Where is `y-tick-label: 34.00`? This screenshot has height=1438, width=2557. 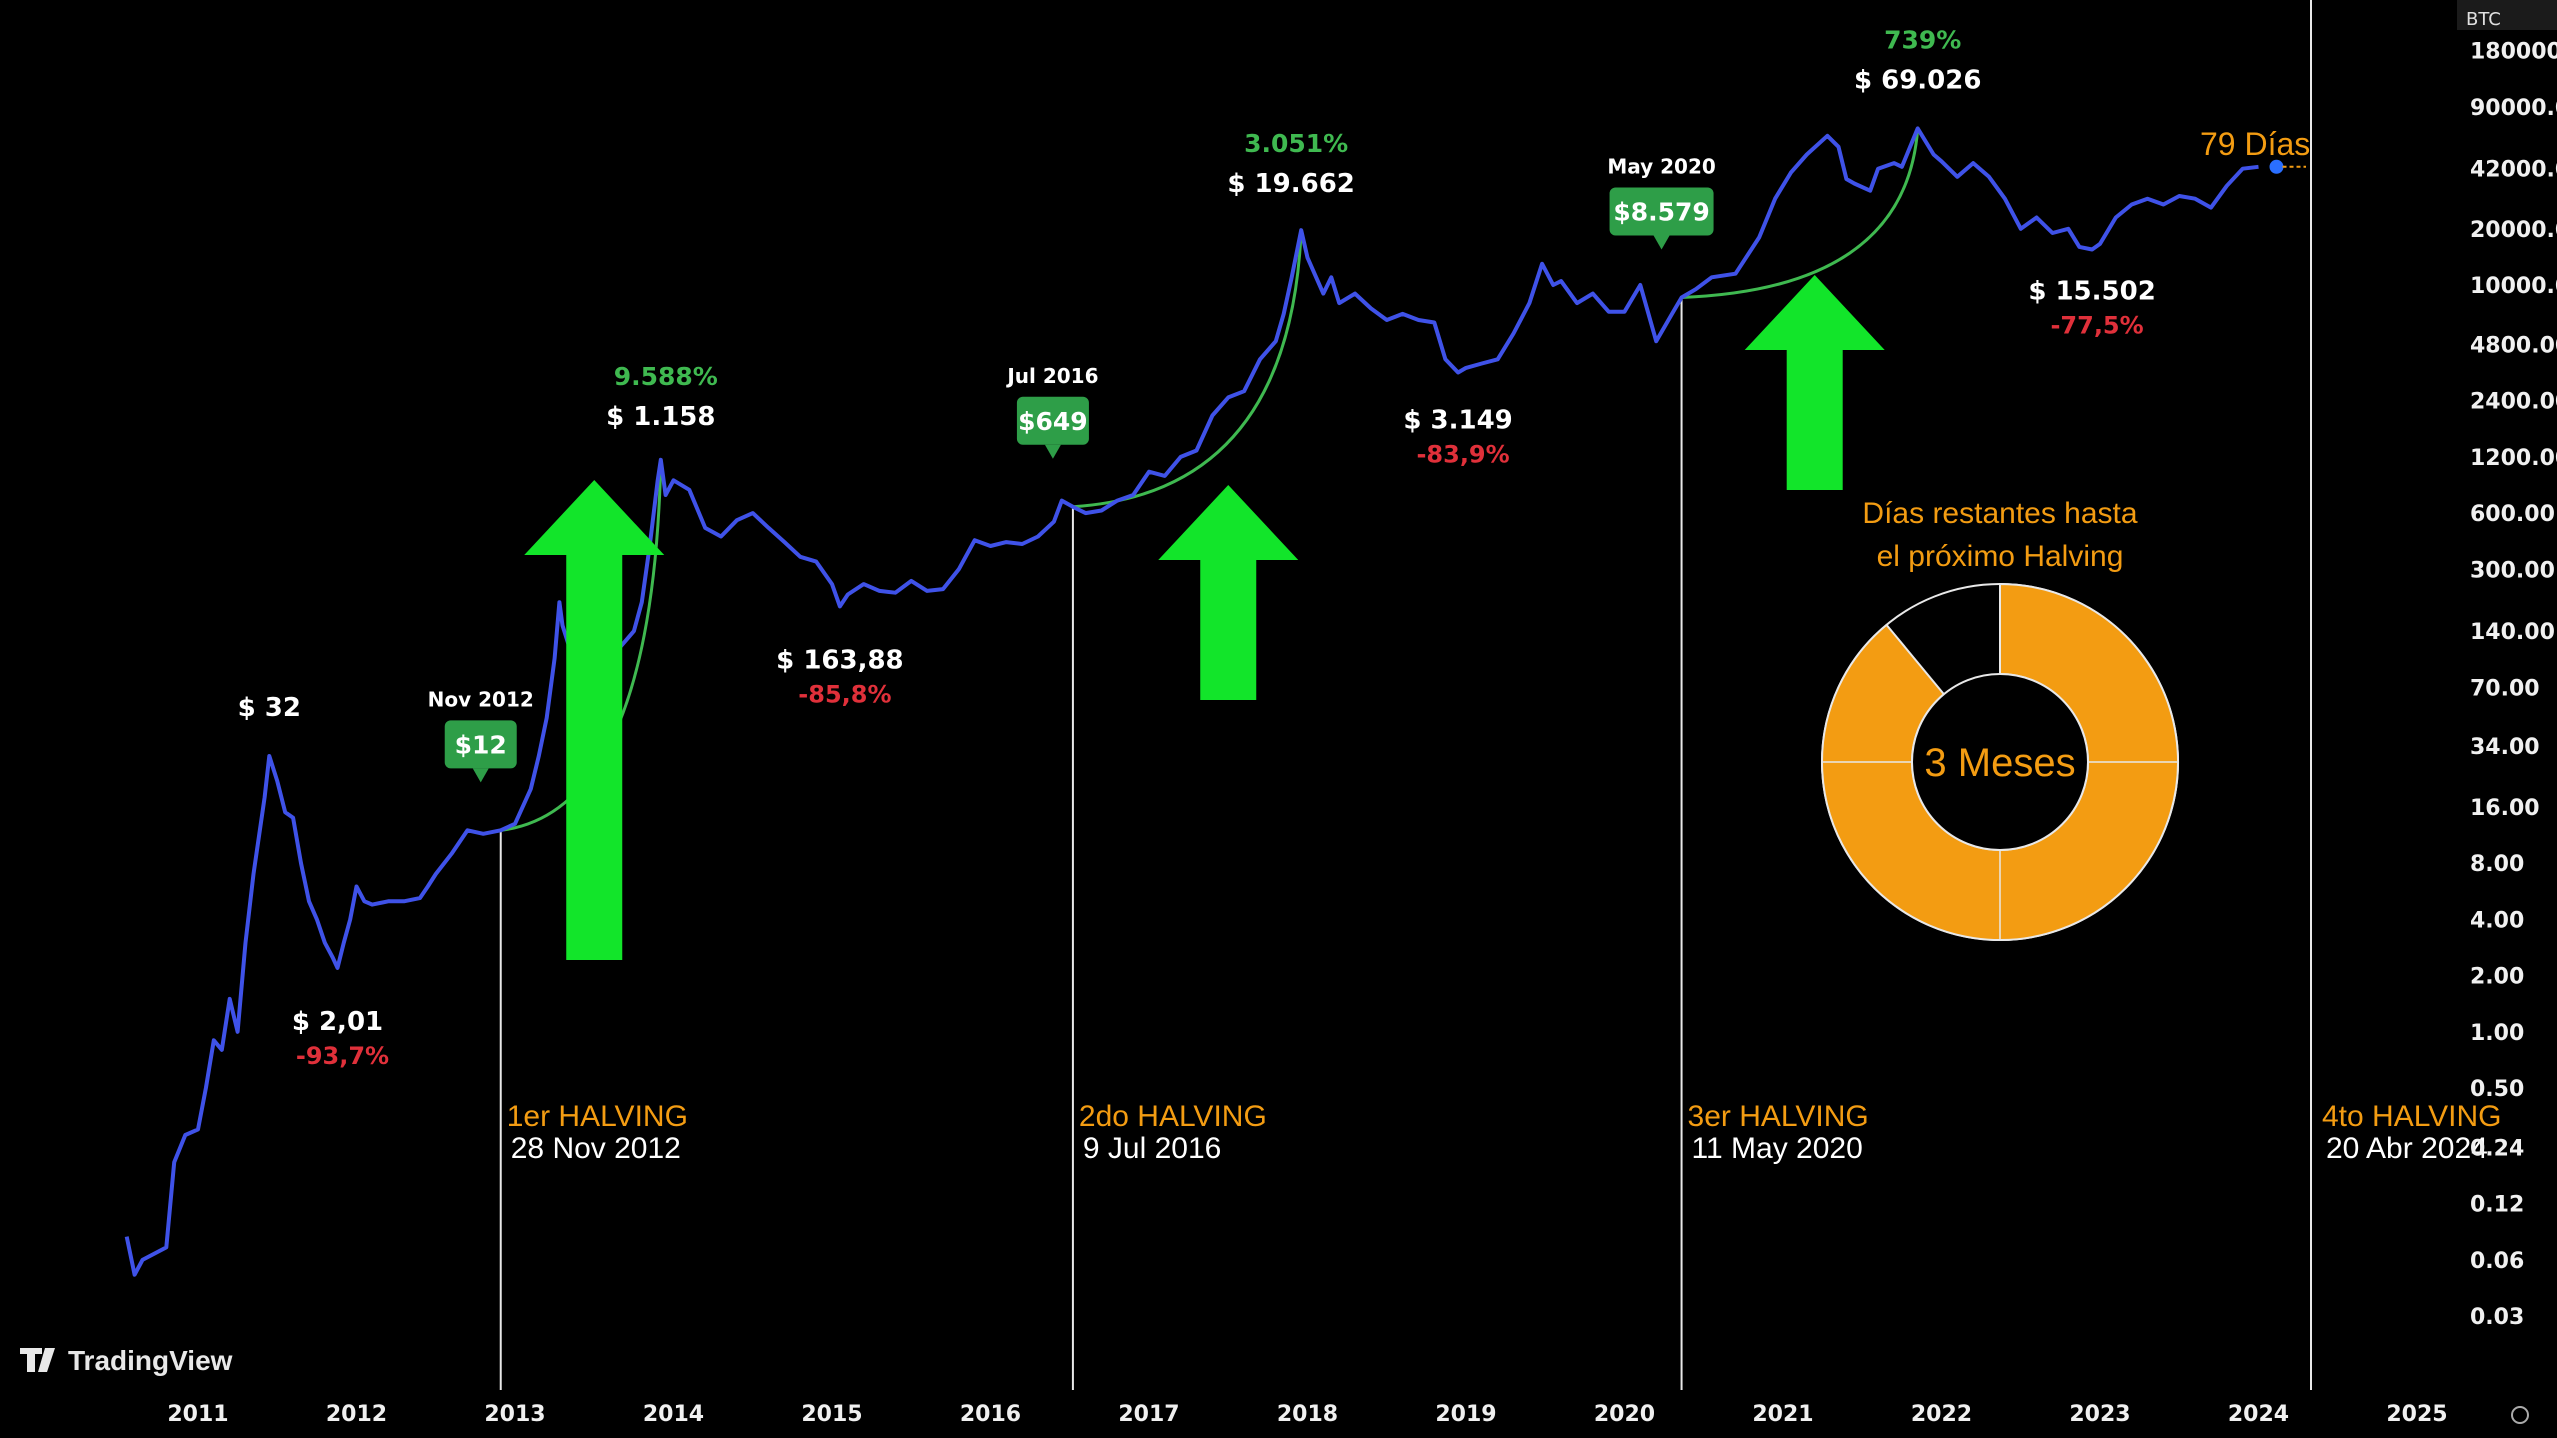 y-tick-label: 34.00 is located at coordinates (2505, 747).